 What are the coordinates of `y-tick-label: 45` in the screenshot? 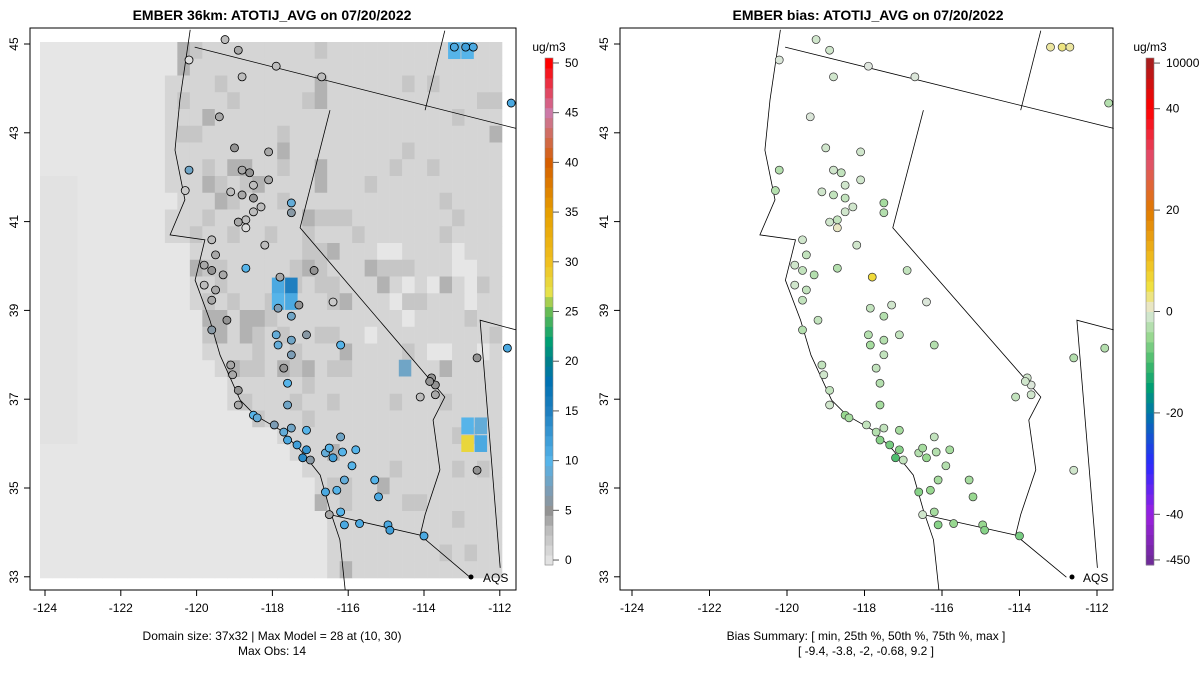 It's located at (14, 44).